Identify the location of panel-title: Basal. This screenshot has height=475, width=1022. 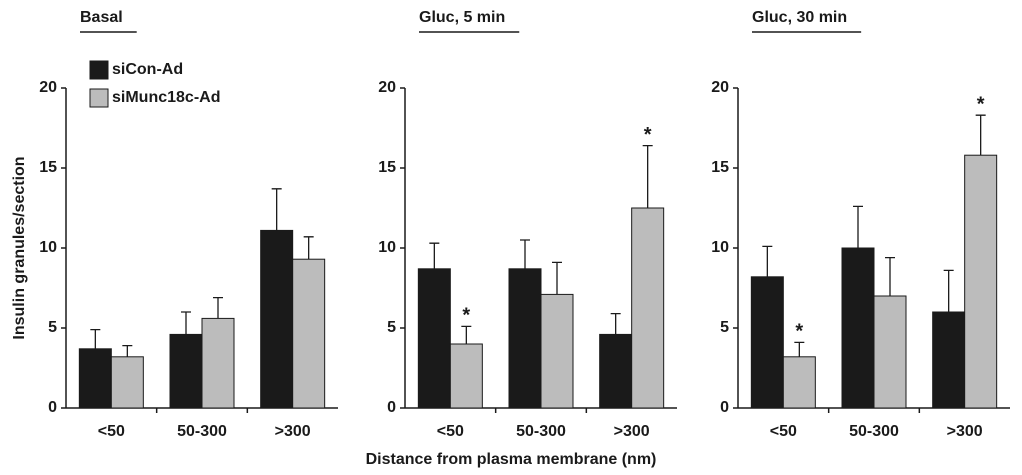
(101, 17).